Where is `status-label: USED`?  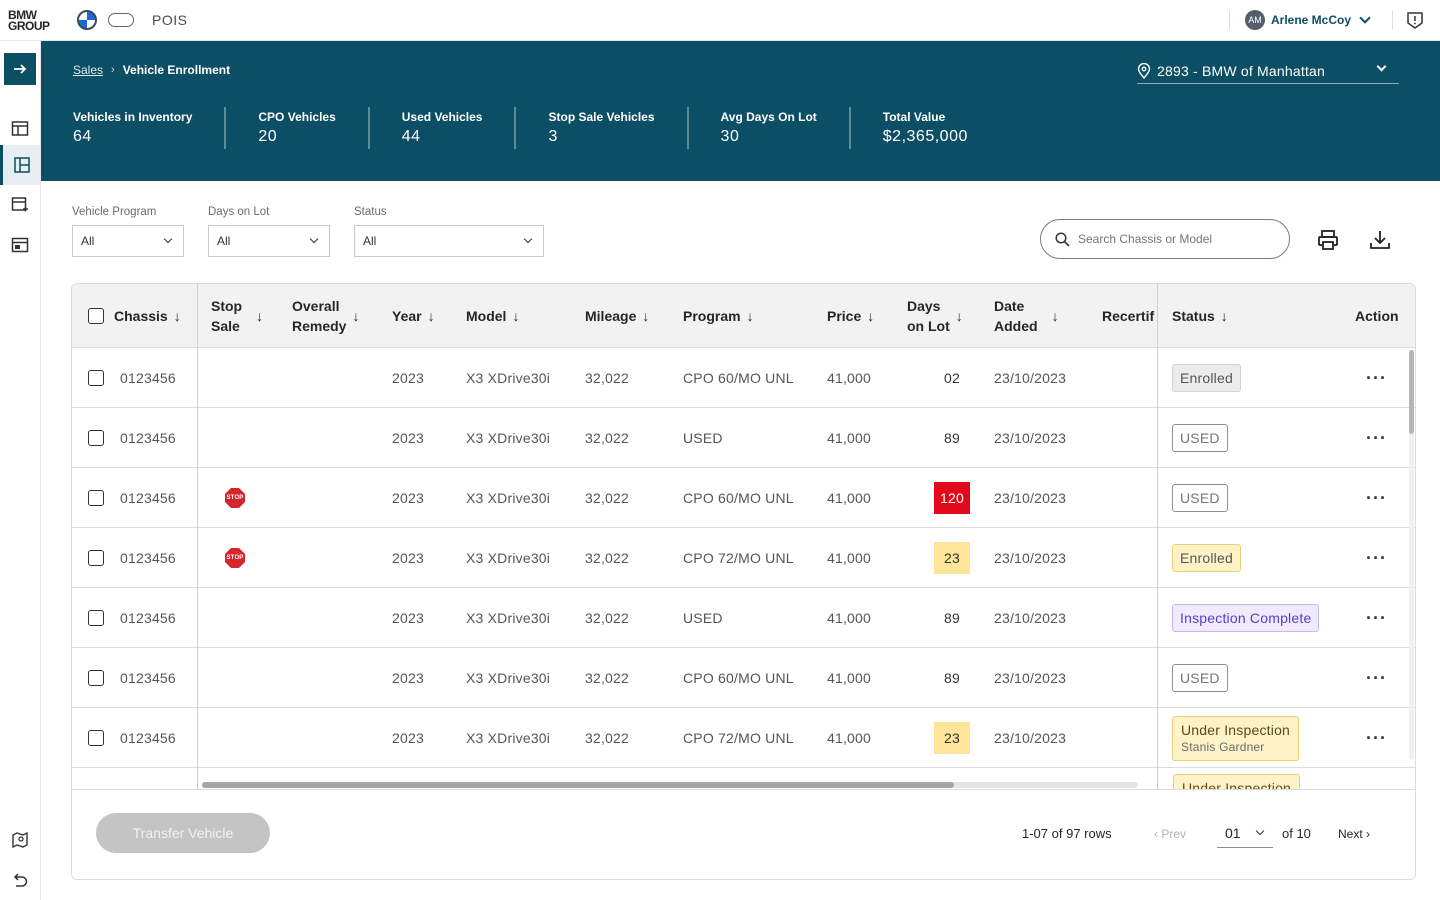 status-label: USED is located at coordinates (1200, 678).